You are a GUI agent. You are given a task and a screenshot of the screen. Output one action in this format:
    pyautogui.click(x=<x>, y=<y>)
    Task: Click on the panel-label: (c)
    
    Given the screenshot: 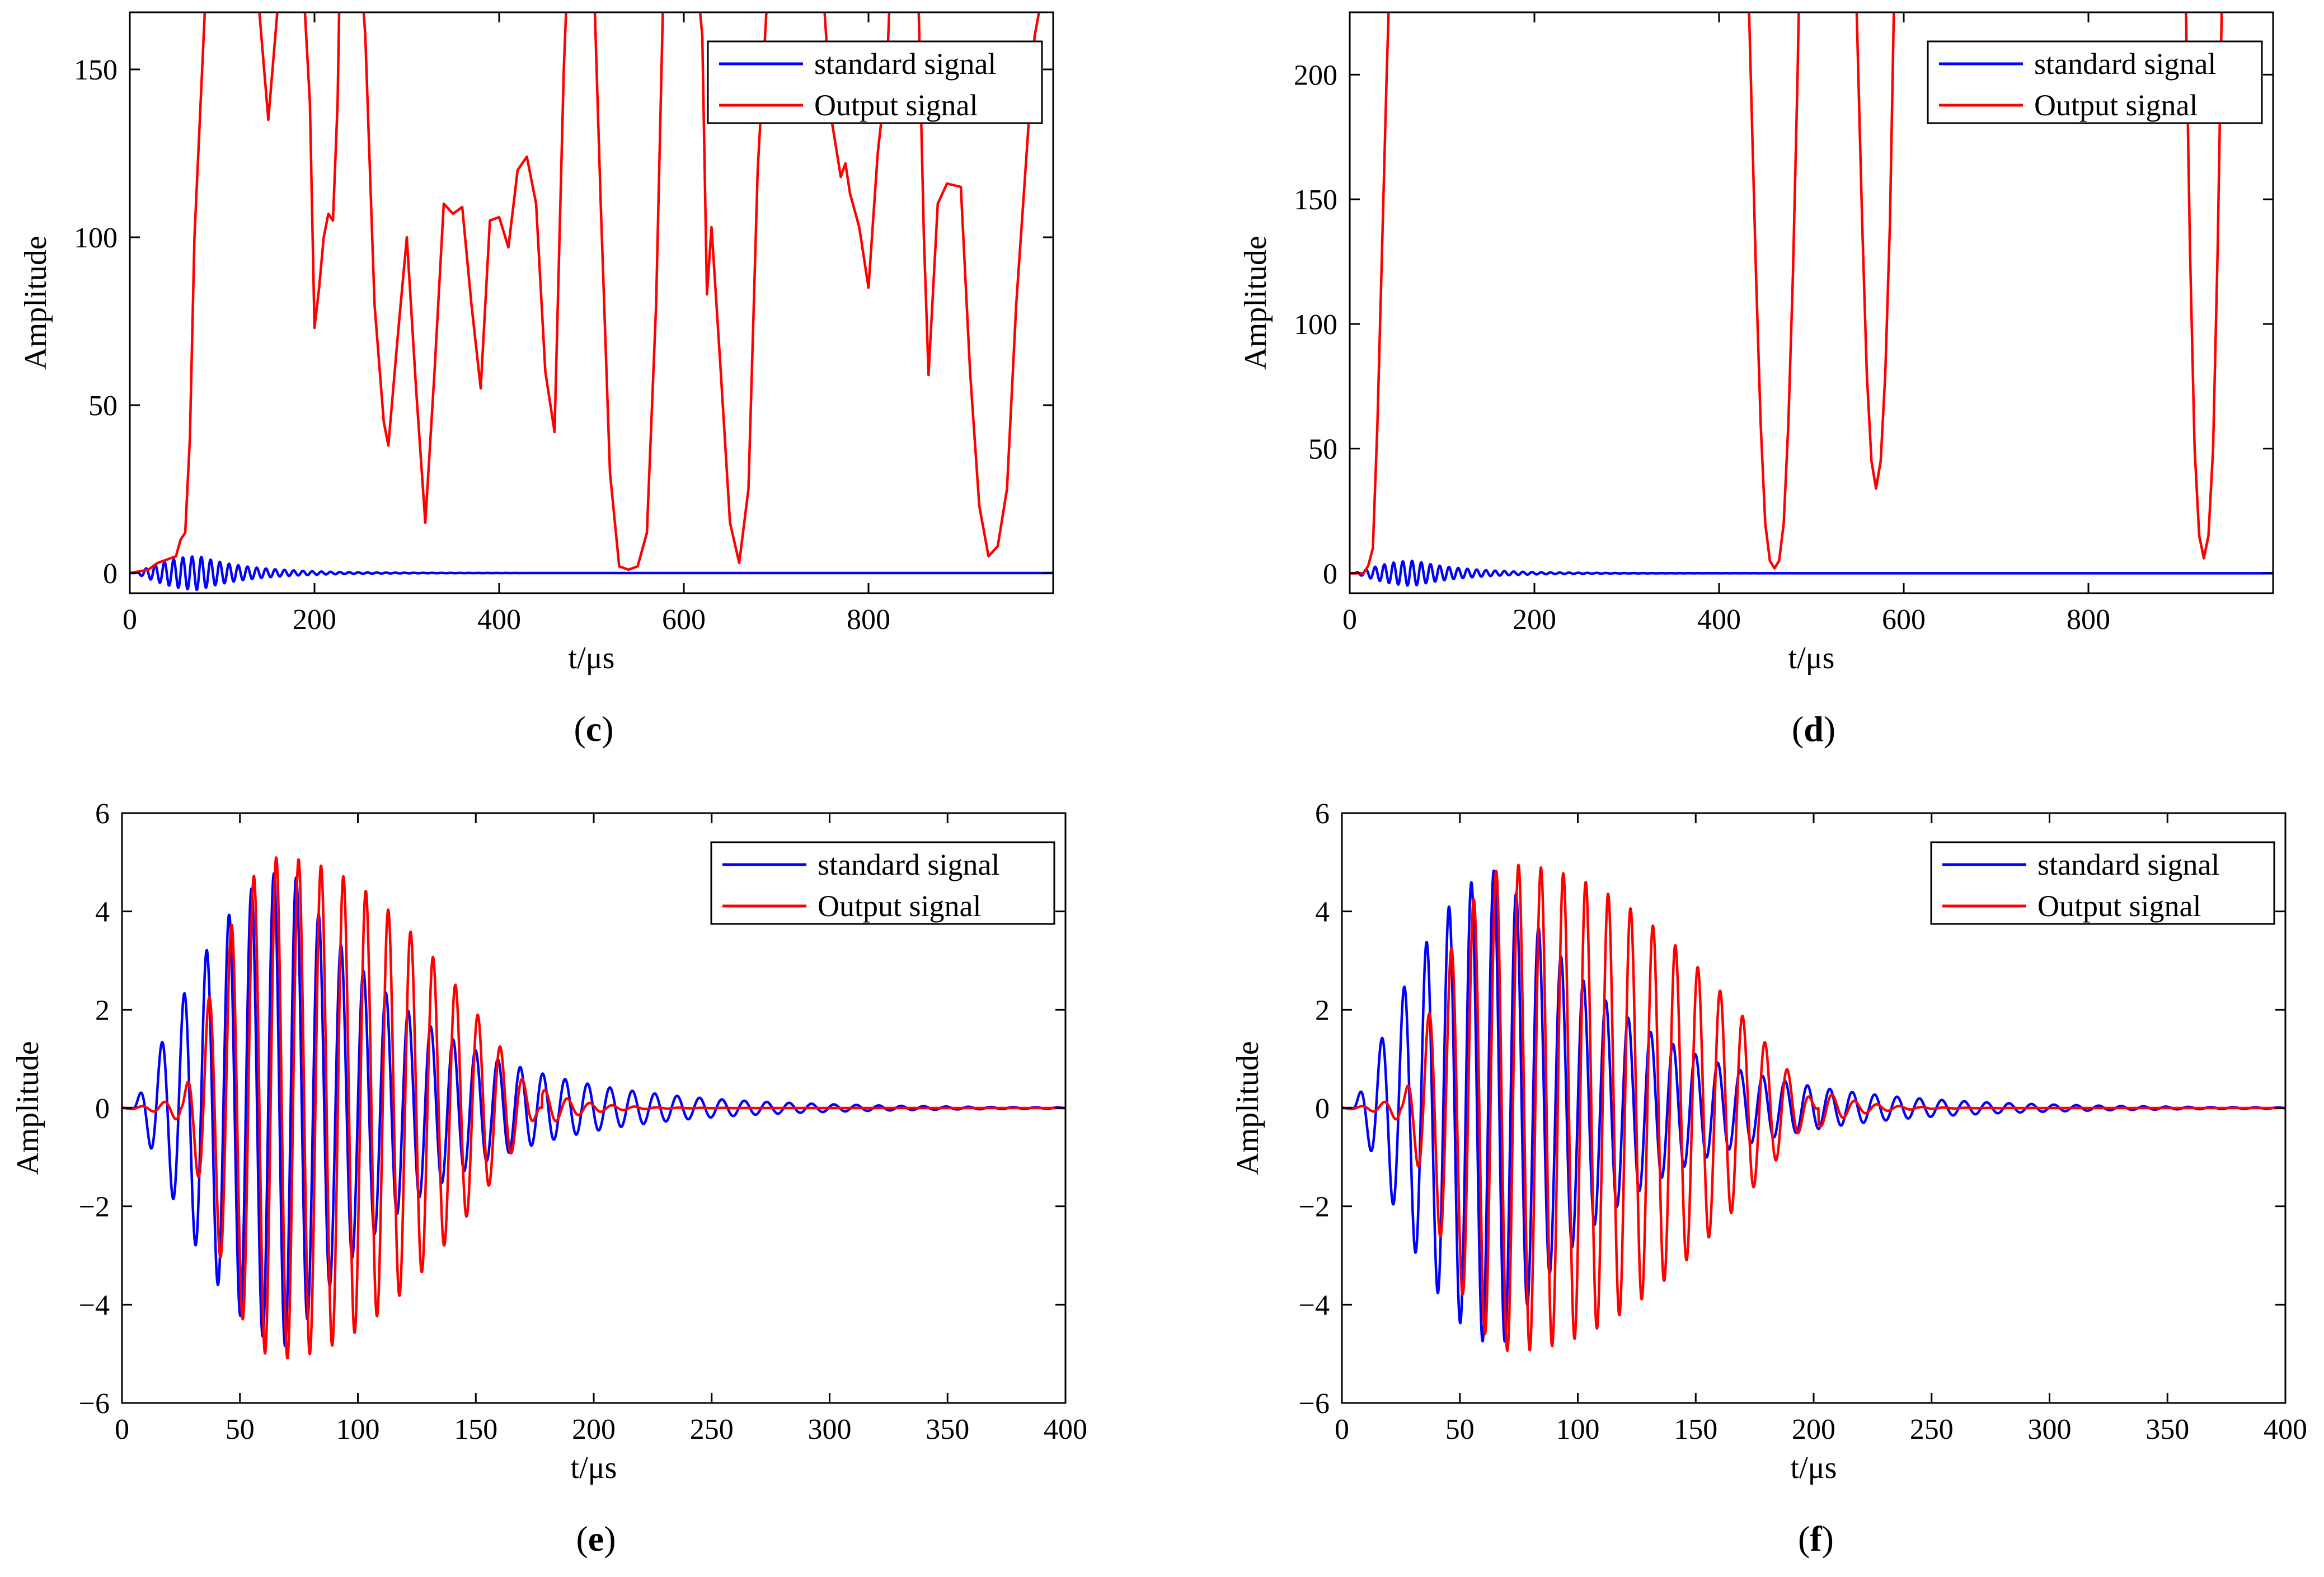 What is the action you would take?
    pyautogui.click(x=593, y=729)
    